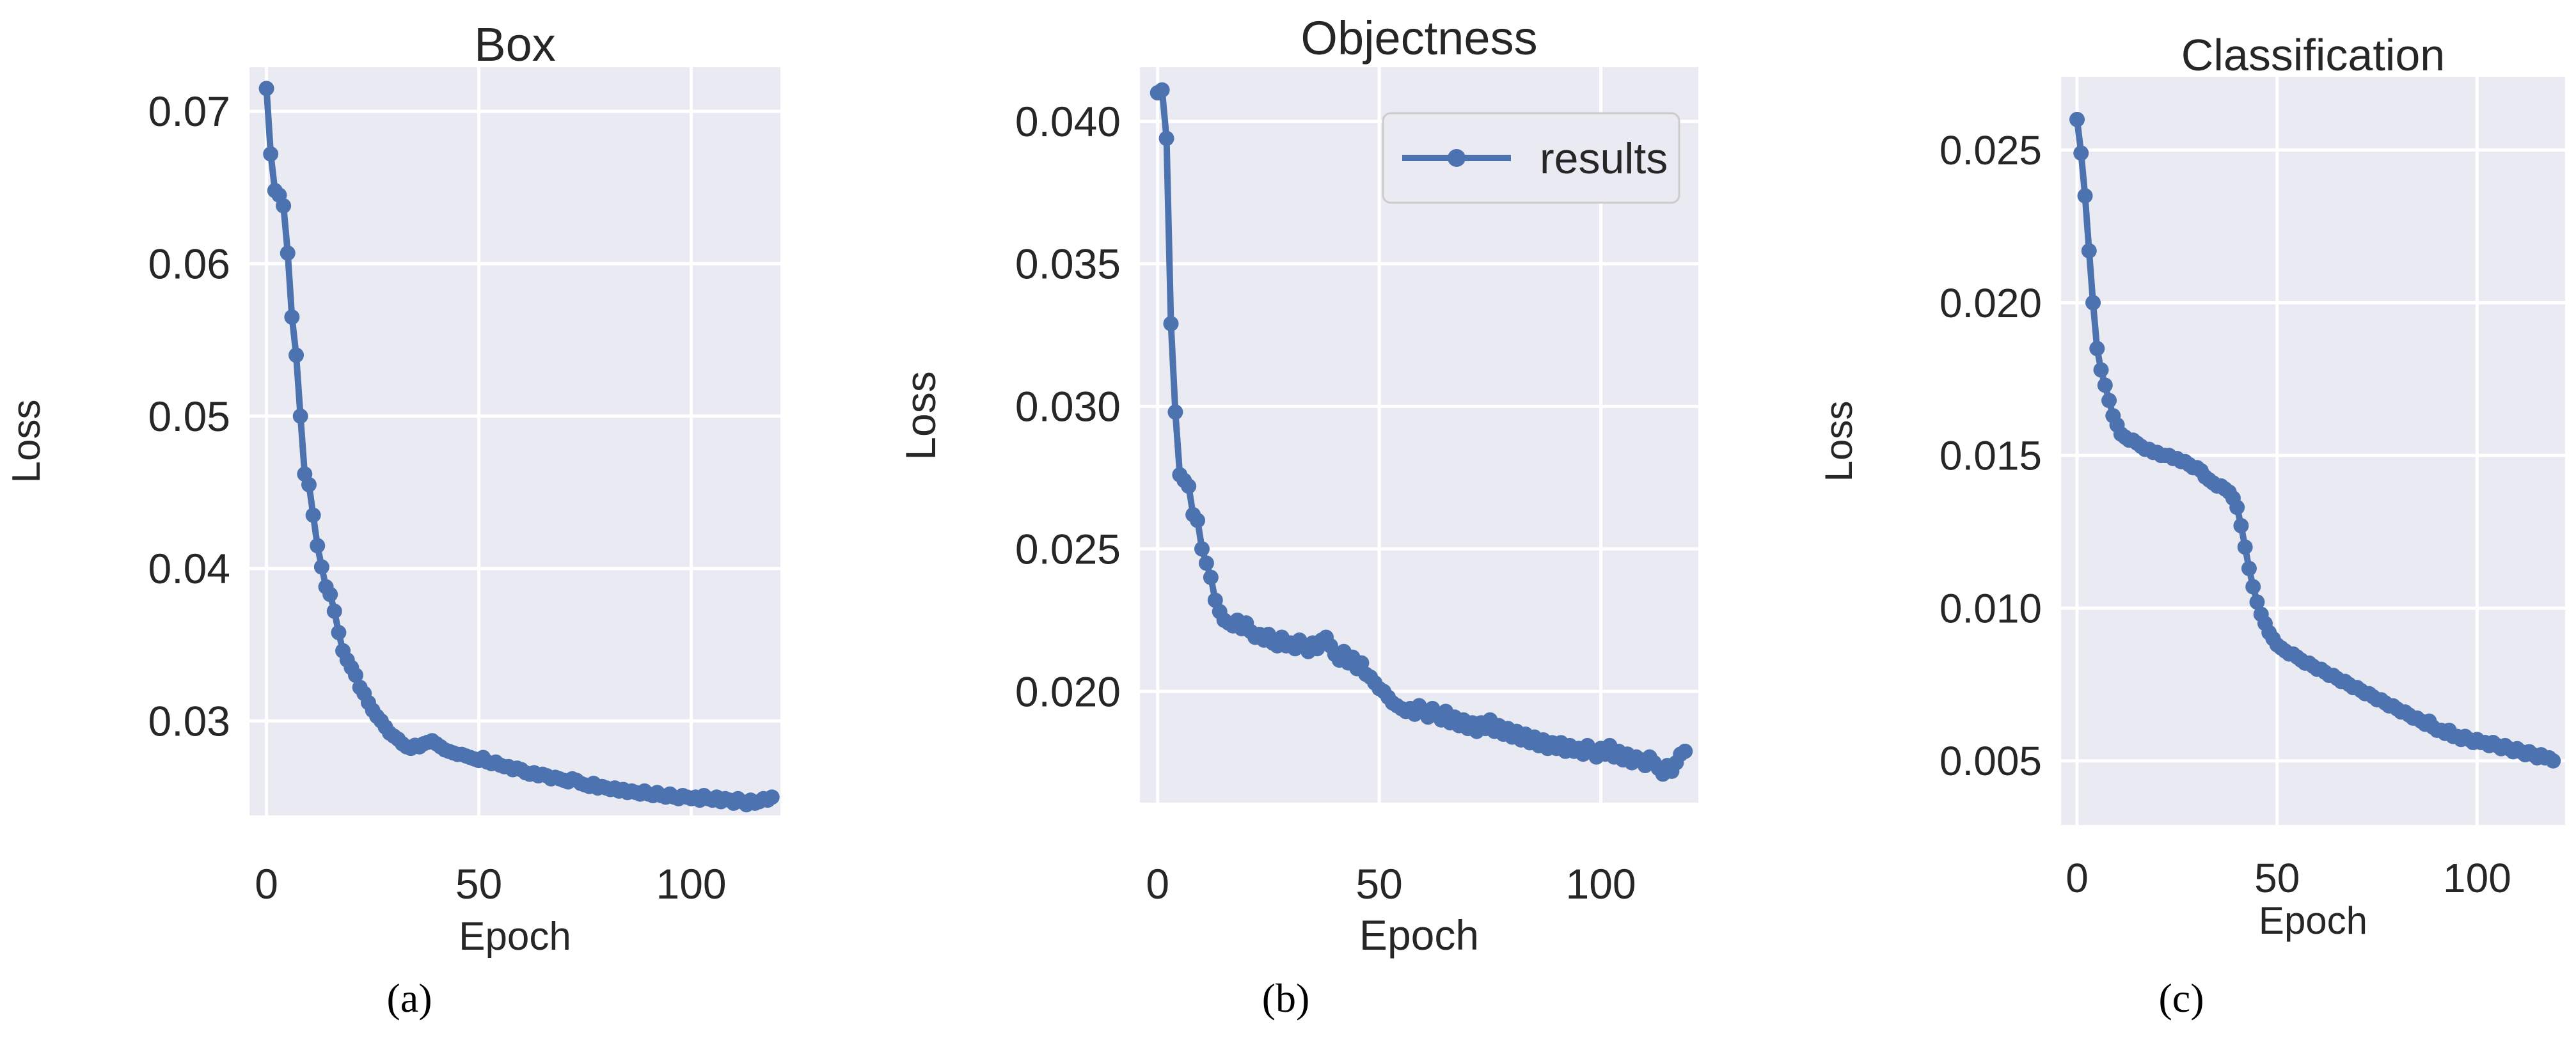  Describe the element at coordinates (189, 416) in the screenshot. I see `y-tick-label: 0.05` at that location.